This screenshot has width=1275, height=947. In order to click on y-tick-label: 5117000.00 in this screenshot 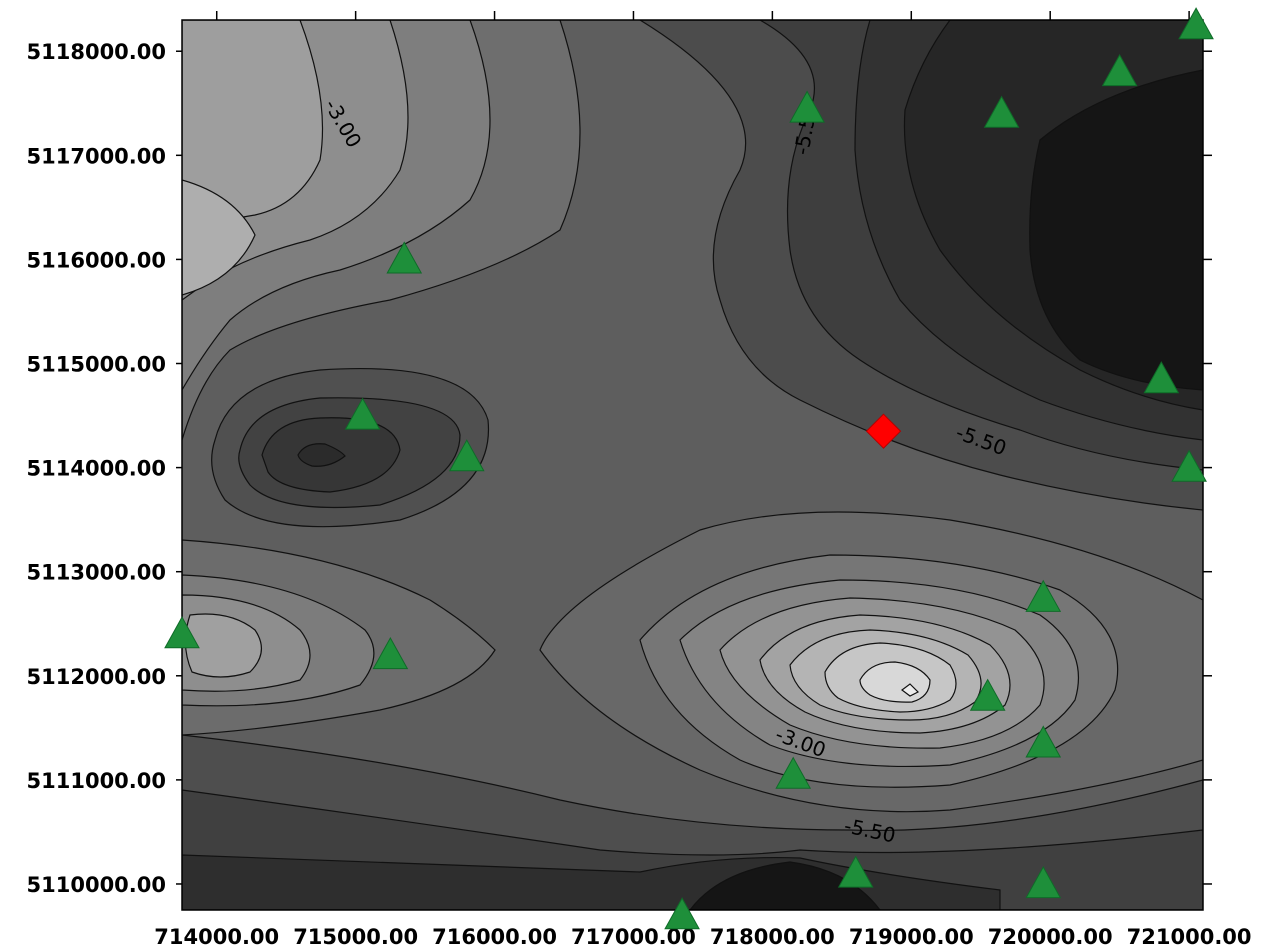, I will do `click(96, 156)`.